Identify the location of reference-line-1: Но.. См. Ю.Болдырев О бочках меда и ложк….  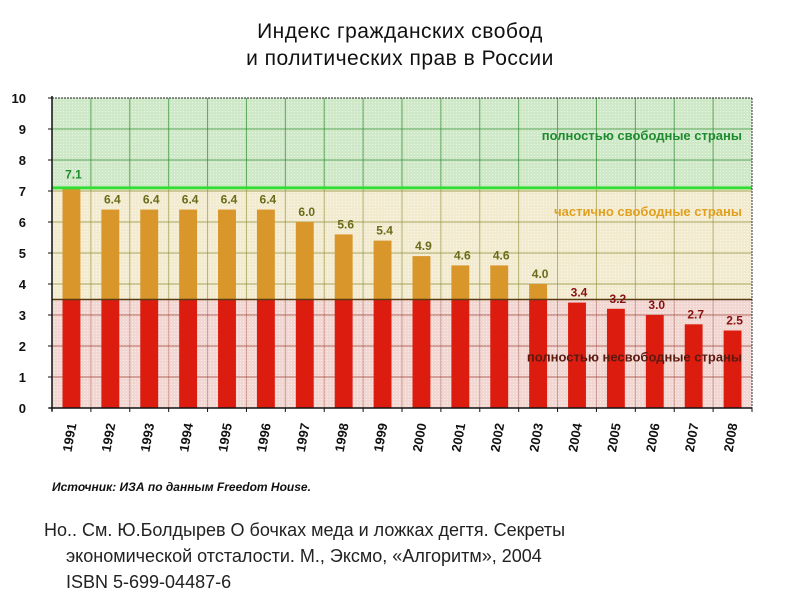
(305, 530).